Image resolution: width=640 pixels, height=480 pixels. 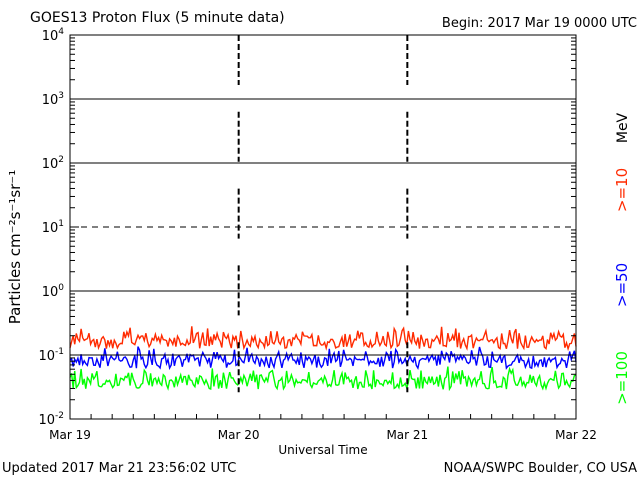 What do you see at coordinates (623, 127) in the screenshot?
I see `units-label: MeV` at bounding box center [623, 127].